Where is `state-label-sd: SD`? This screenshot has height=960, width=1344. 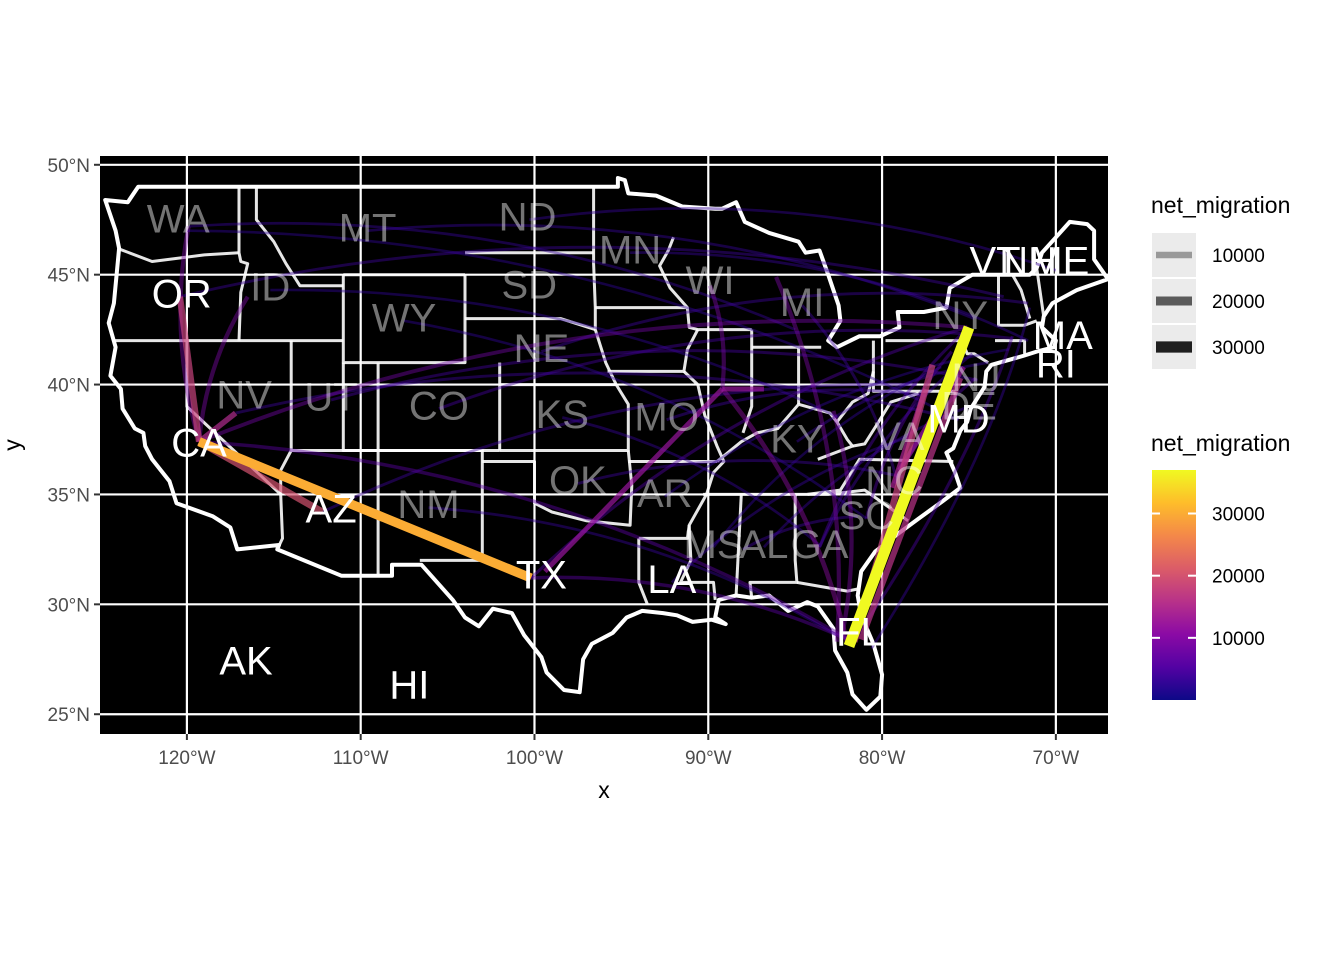 state-label-sd: SD is located at coordinates (530, 285).